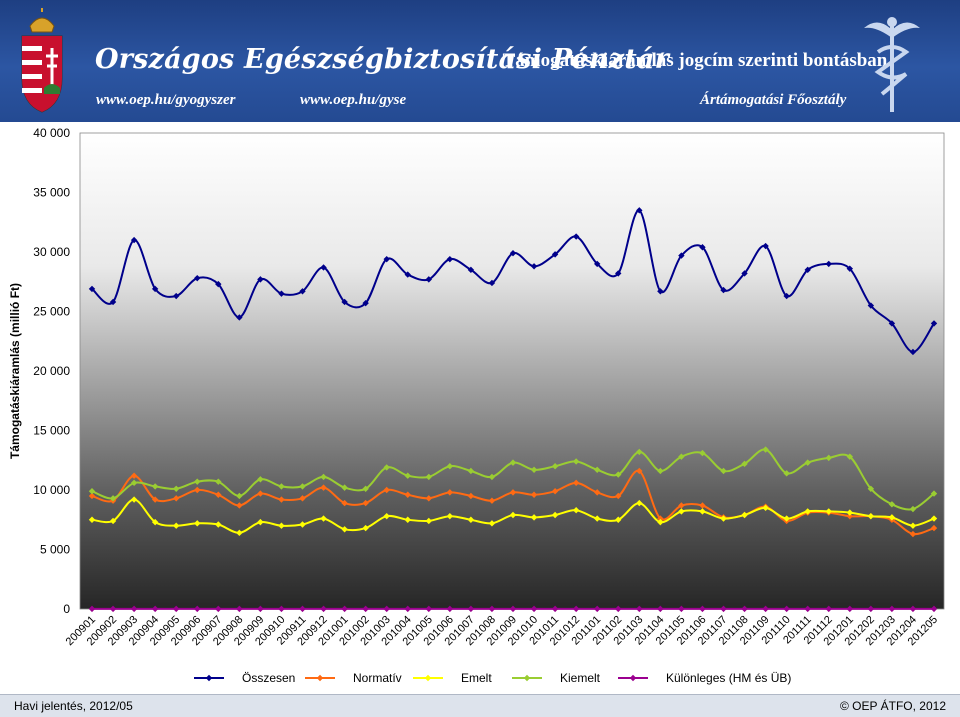 Image resolution: width=960 pixels, height=717 pixels. I want to click on url-gyogyszer: www.oep.hu/gyogyszer, so click(166, 100).